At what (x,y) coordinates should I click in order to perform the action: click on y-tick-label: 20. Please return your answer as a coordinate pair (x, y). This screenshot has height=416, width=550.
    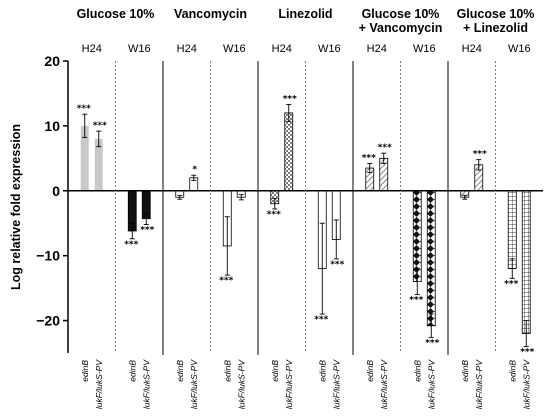
    Looking at the image, I should click on (52, 61).